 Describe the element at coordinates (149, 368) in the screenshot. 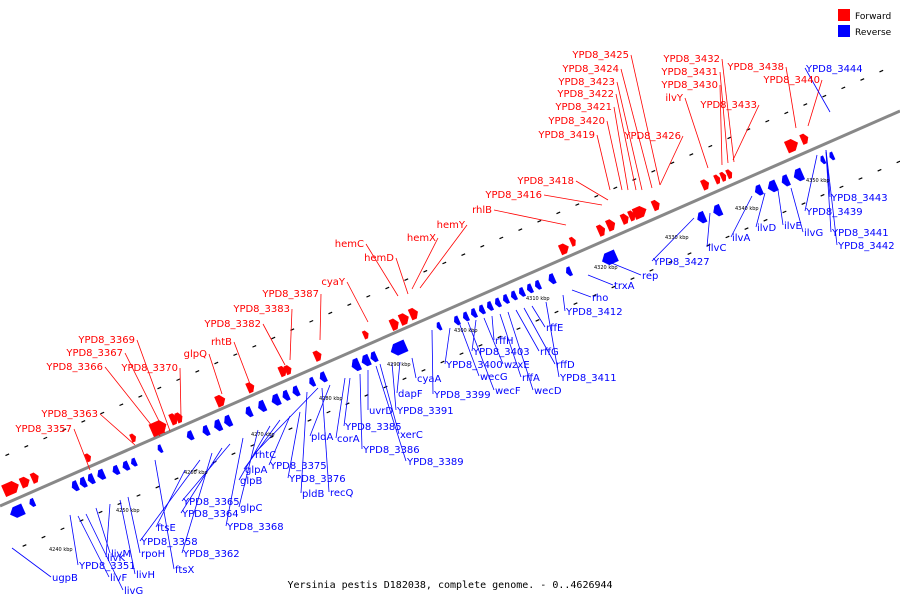

I see `forward-gene-label: YPD8_3370` at that location.